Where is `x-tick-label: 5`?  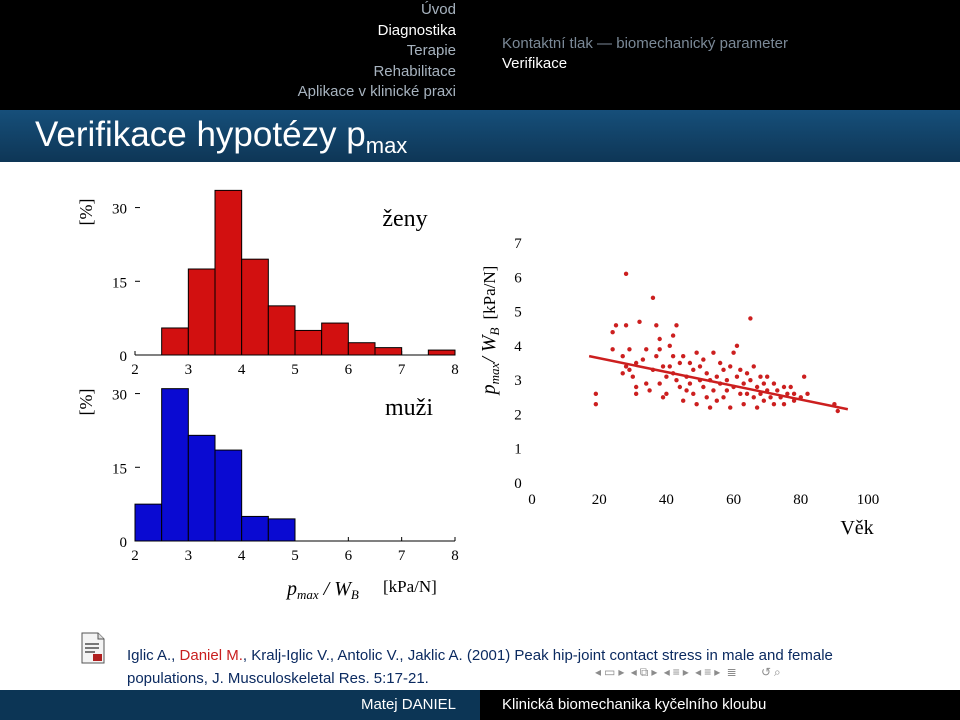 x-tick-label: 5 is located at coordinates (295, 370).